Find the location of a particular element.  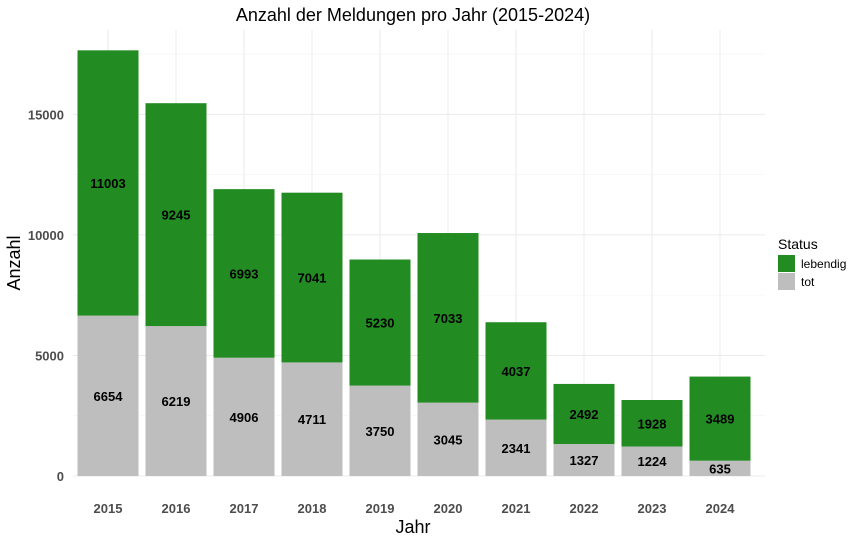

data-label-lebendig-2021: 4037 is located at coordinates (516, 371).